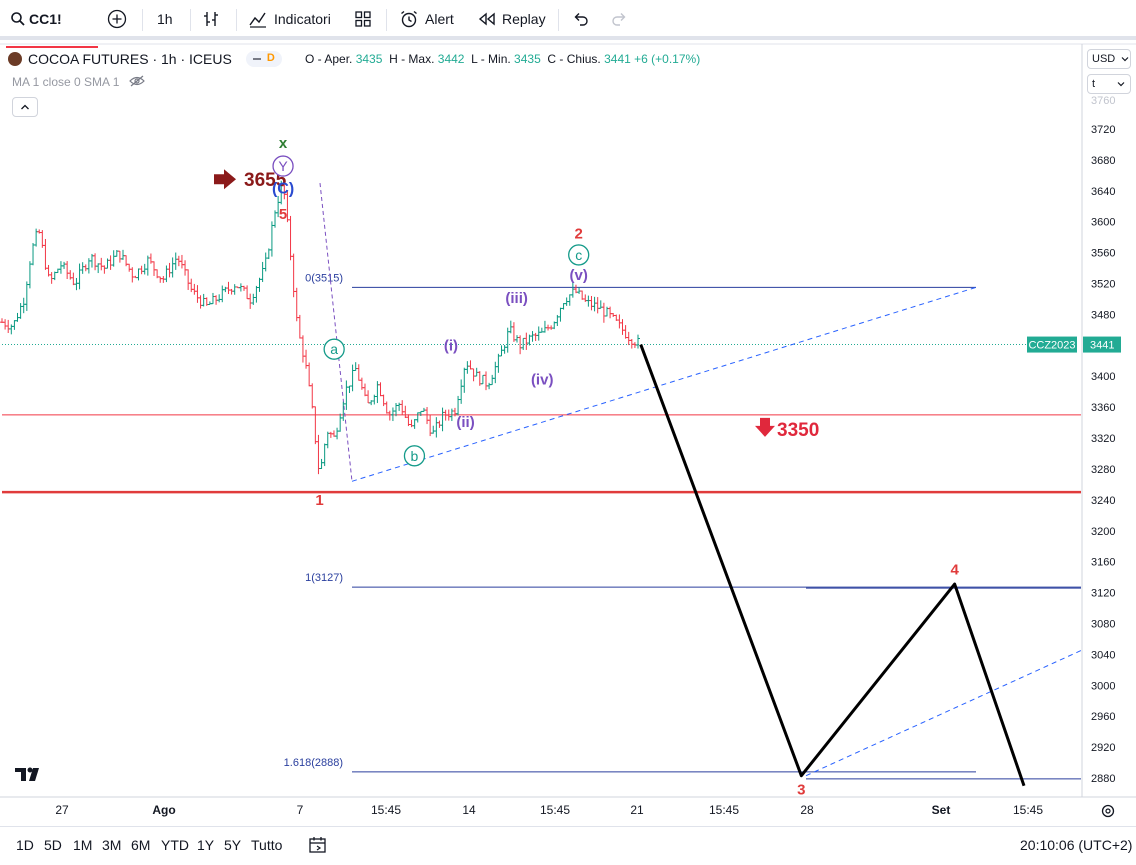  I want to click on timeframe-label: 1Y, so click(206, 845).